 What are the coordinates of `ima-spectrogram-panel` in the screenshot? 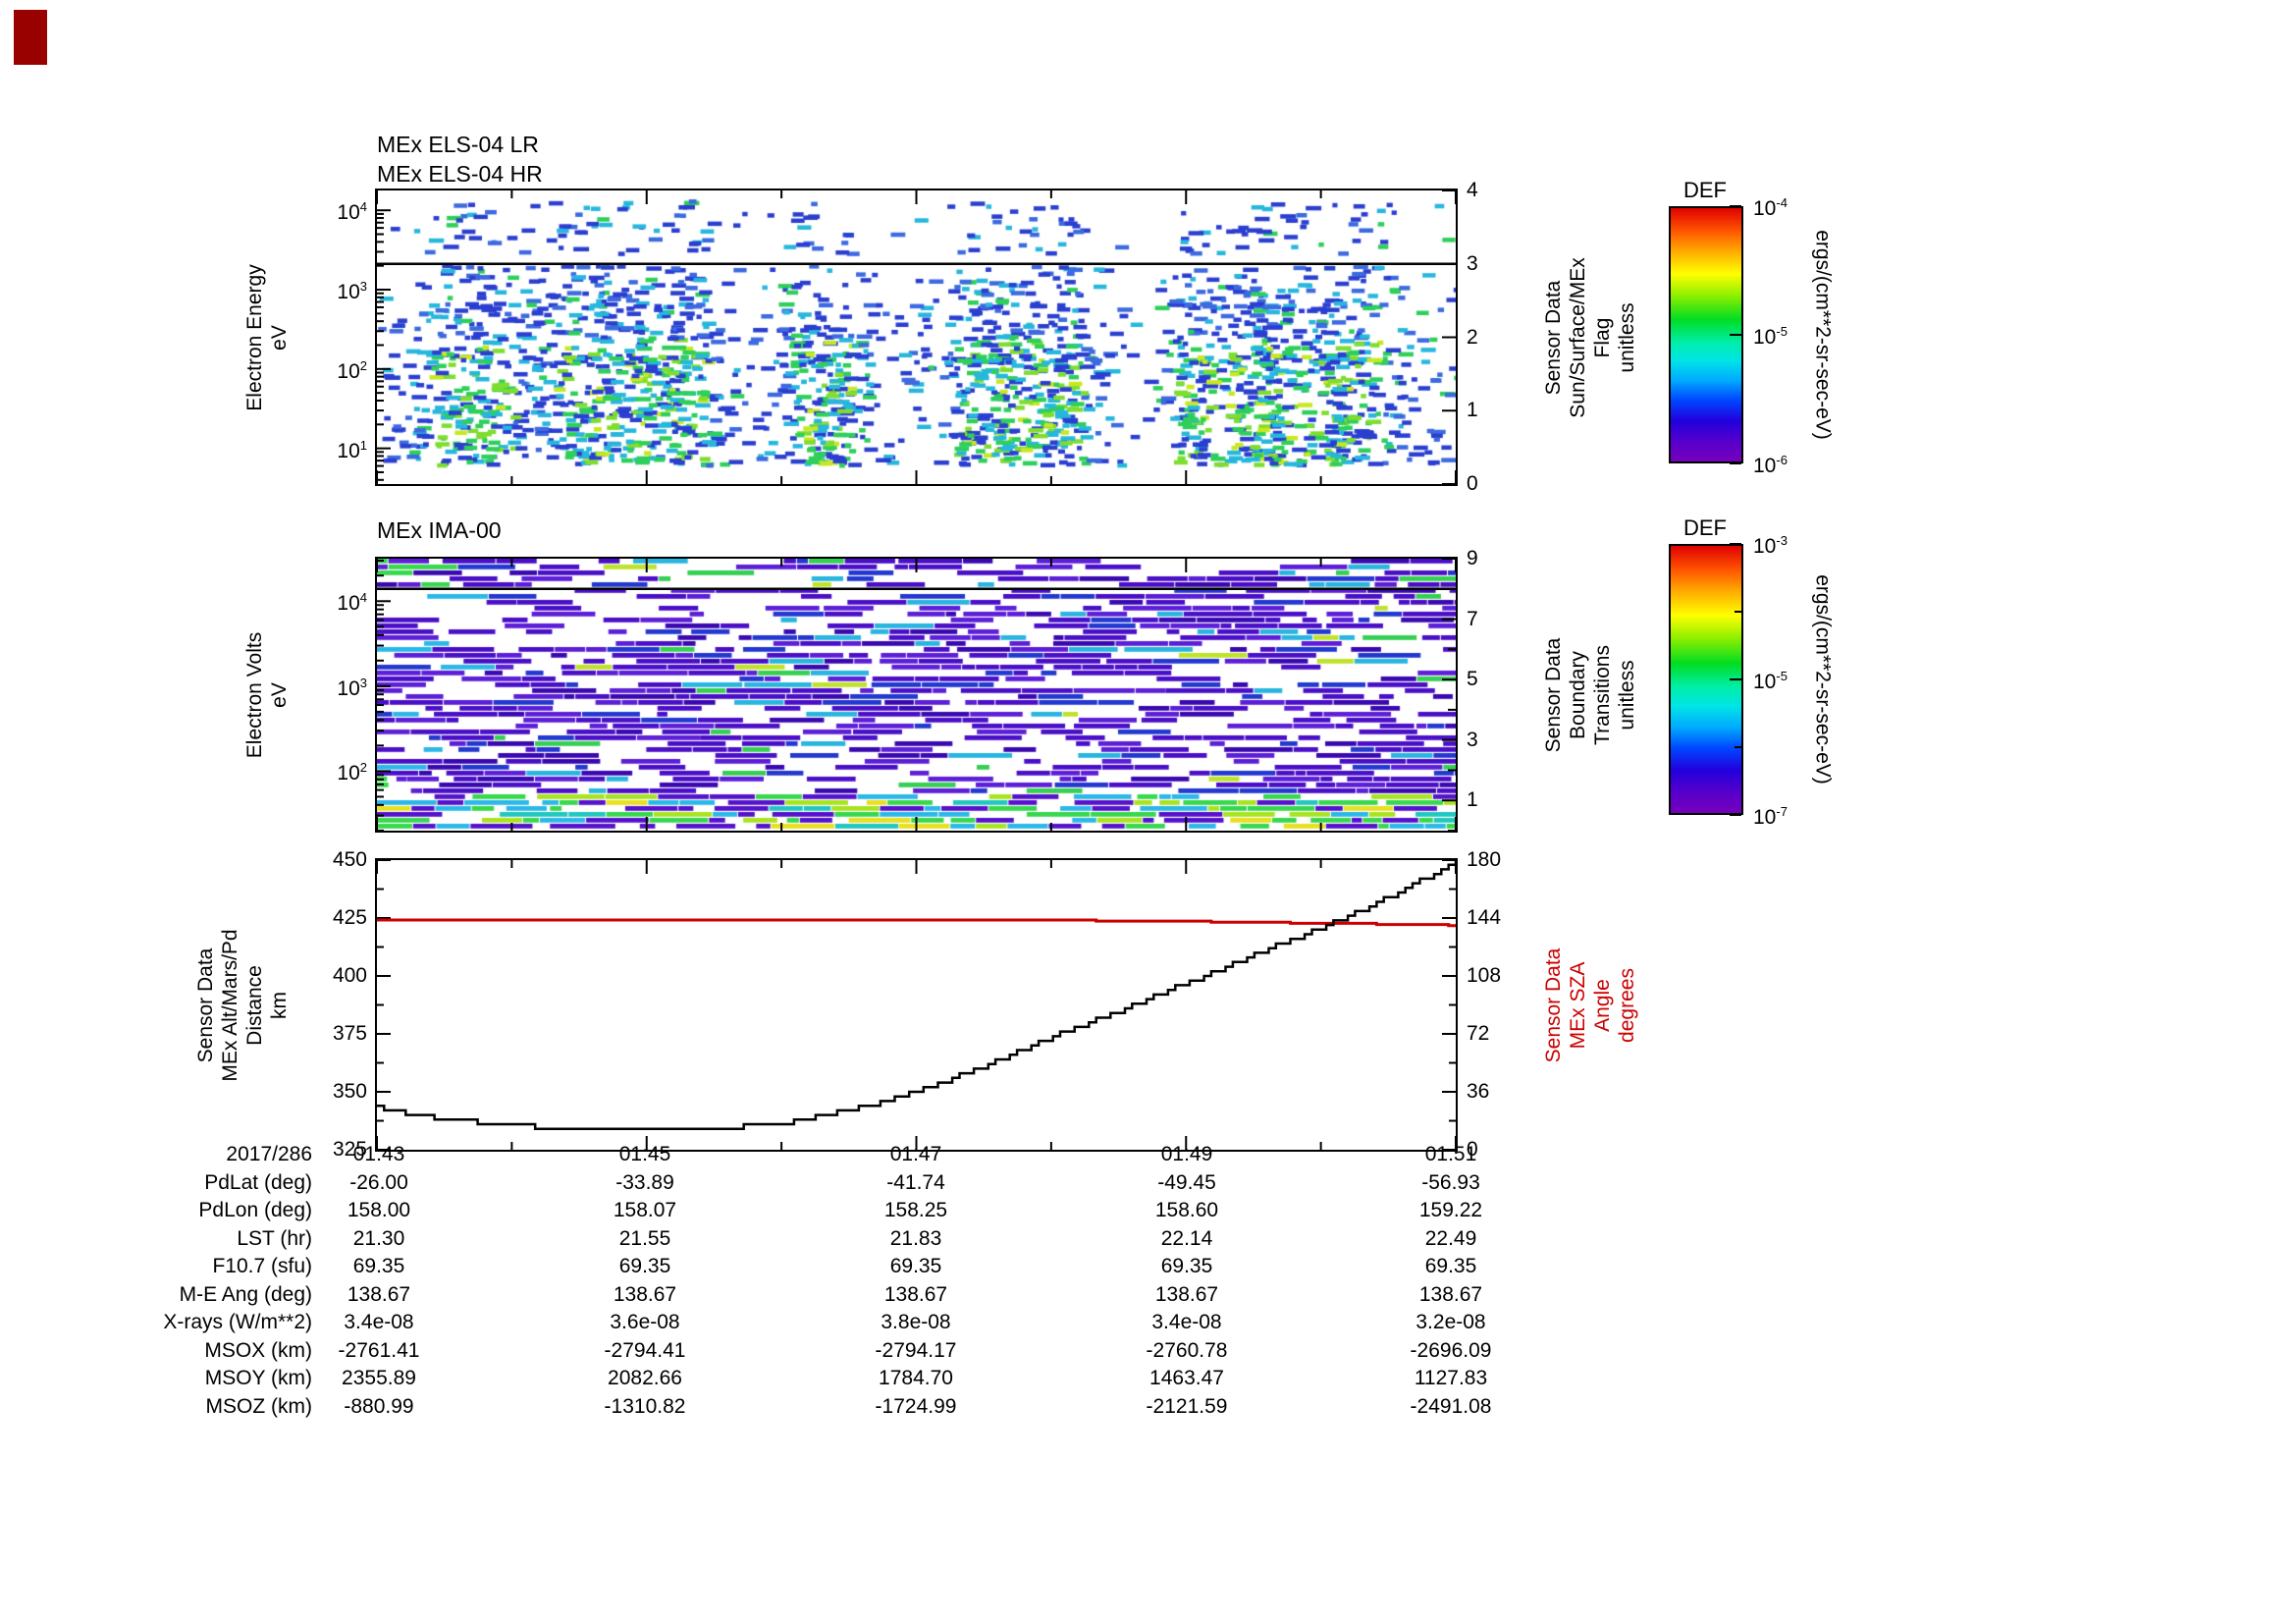 It's located at (916, 695).